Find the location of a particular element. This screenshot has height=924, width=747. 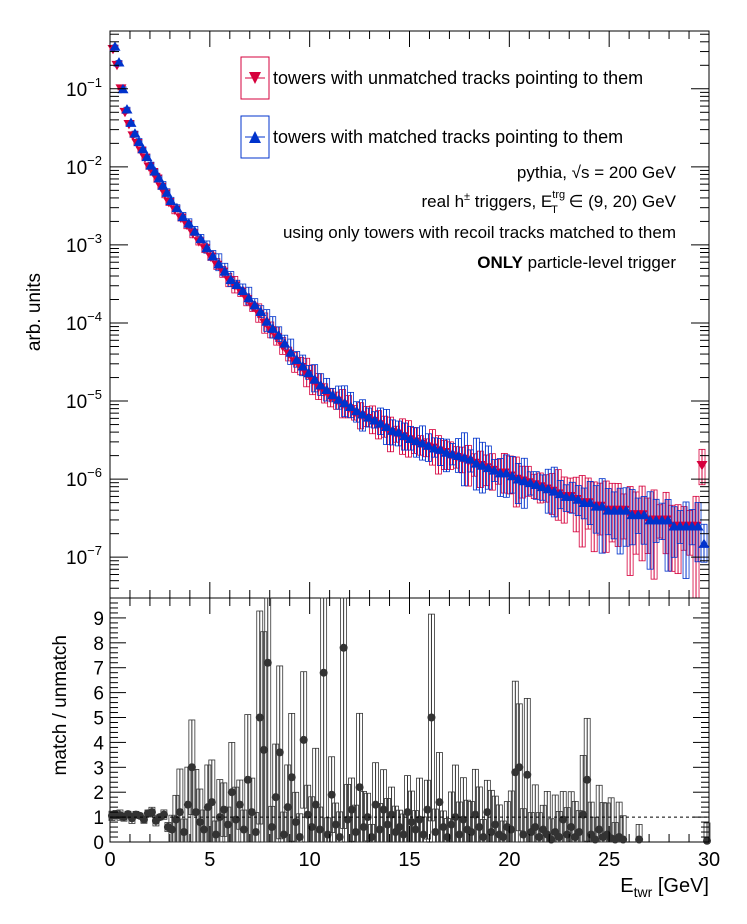

y-tick-exponent: −6 is located at coordinates (94, 472).